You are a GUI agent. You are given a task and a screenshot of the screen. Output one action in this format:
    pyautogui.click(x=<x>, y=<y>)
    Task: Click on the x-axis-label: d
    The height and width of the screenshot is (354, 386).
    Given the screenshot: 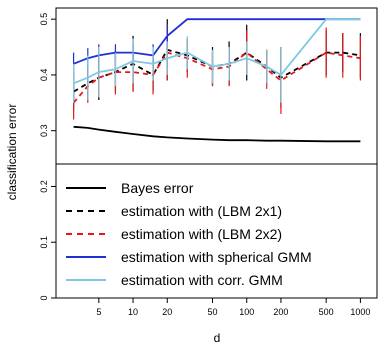 What is the action you would take?
    pyautogui.click(x=217, y=338)
    